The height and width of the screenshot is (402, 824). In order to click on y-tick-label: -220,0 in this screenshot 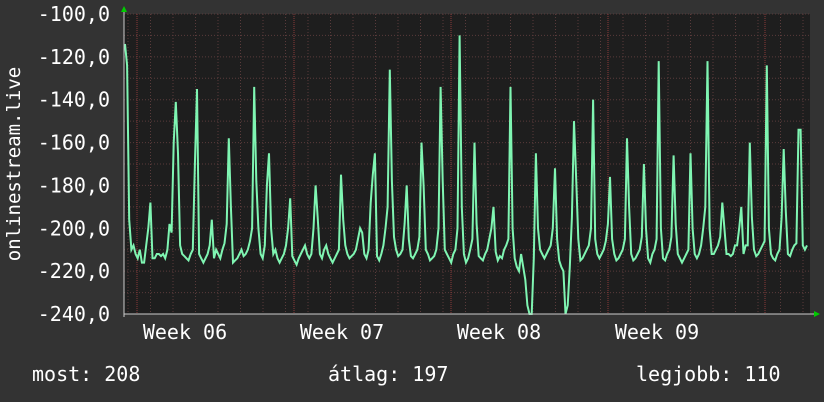, I will do `click(74, 271)`.